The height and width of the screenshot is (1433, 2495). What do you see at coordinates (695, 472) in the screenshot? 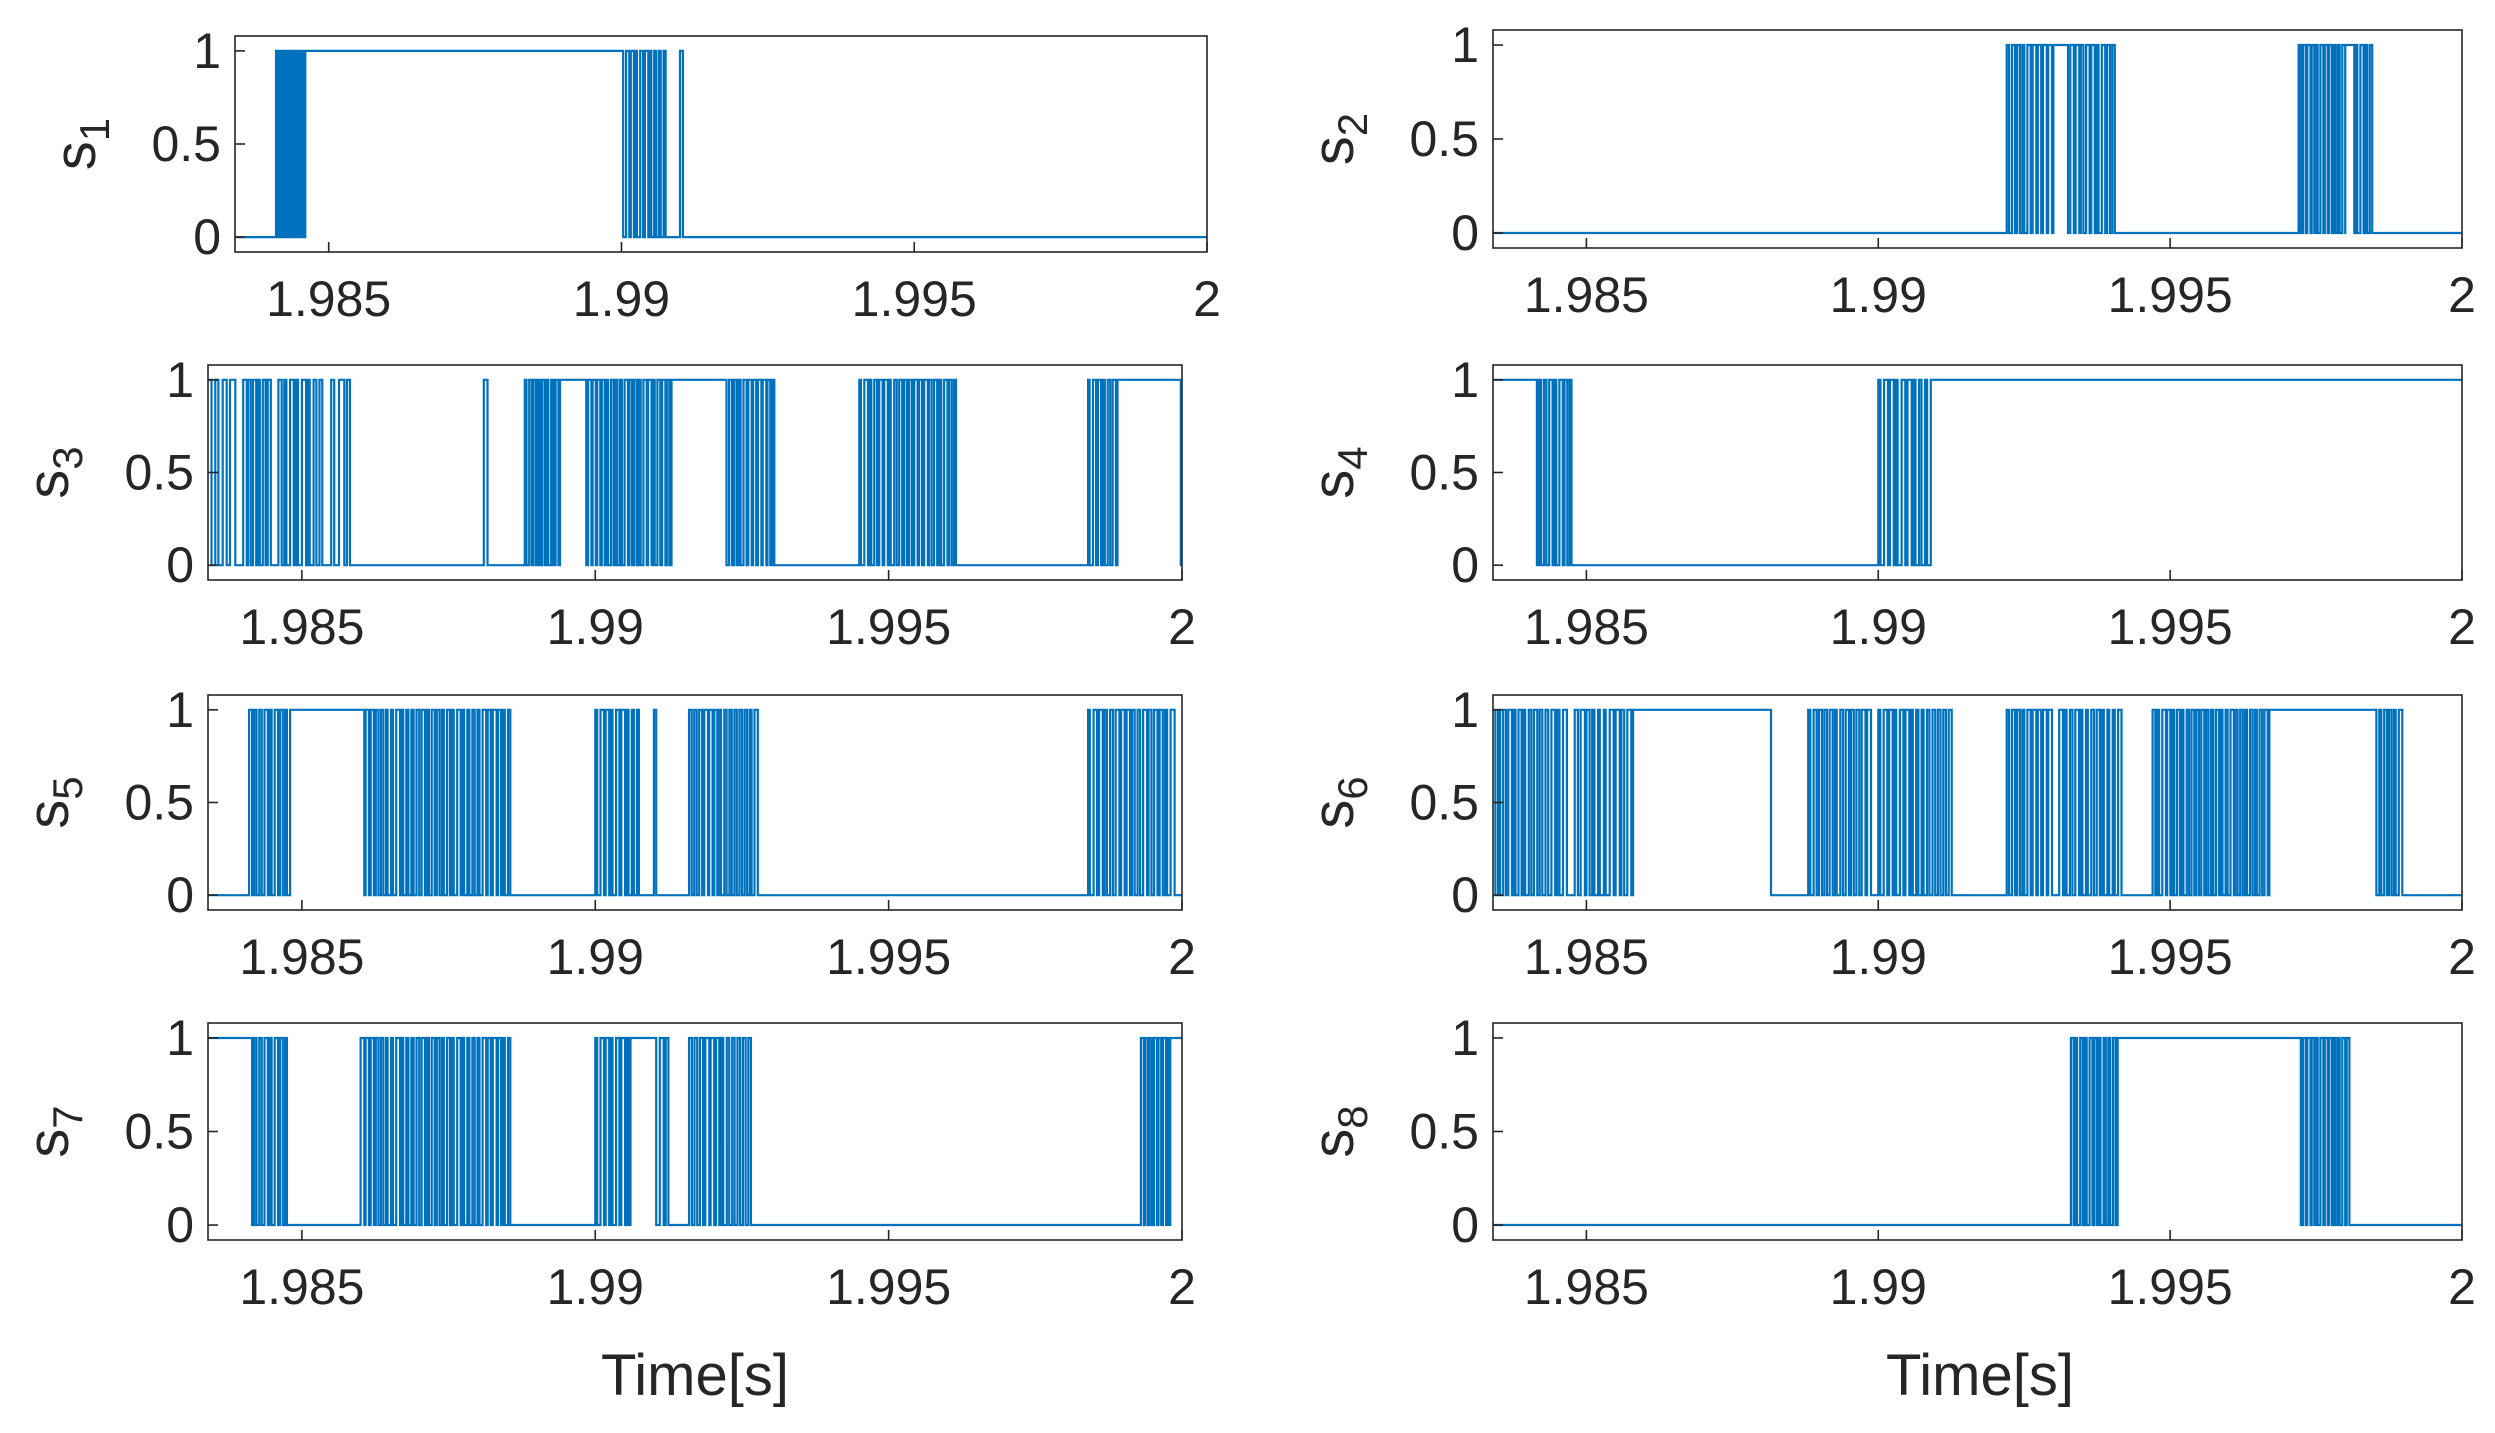
I see `series-line-s3` at bounding box center [695, 472].